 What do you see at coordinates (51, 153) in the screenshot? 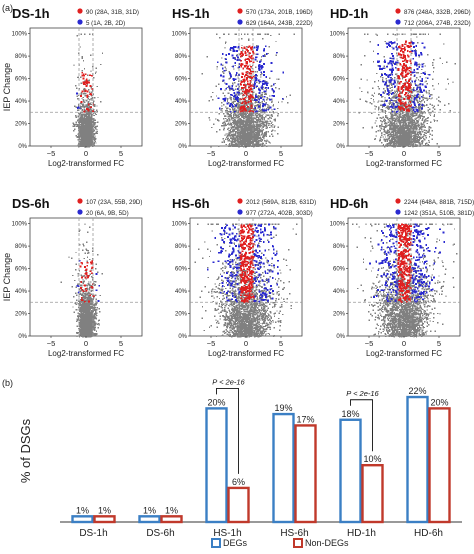
I see `x-tick-label: −5` at bounding box center [51, 153].